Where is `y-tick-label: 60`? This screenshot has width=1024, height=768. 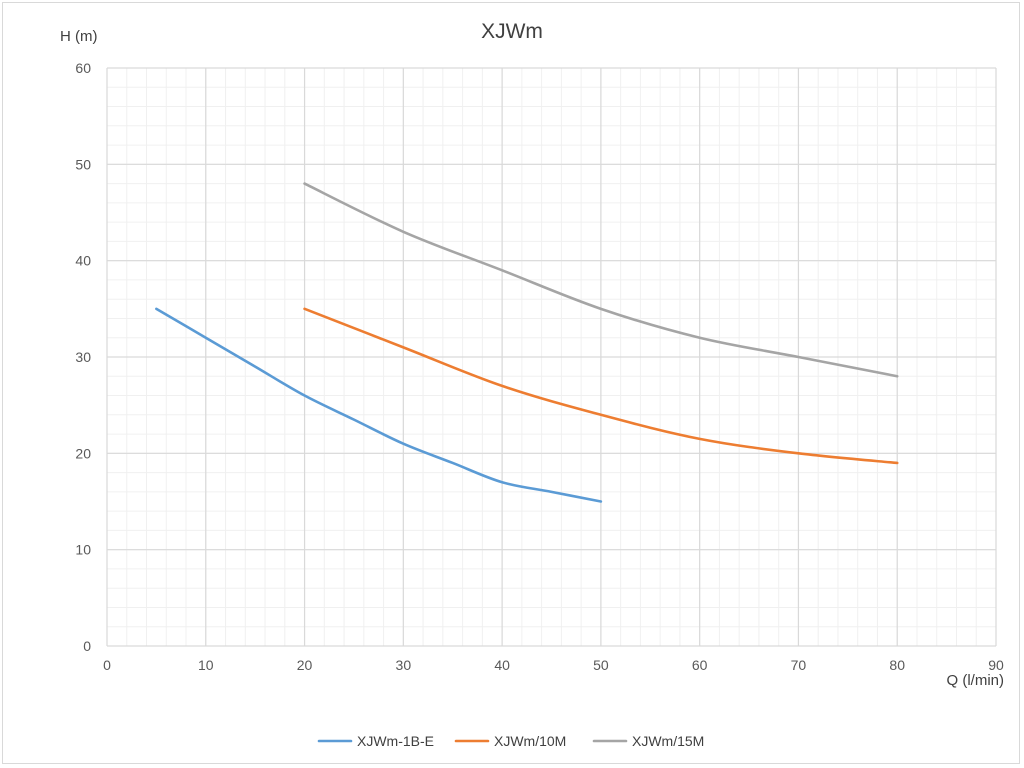
y-tick-label: 60 is located at coordinates (83, 68).